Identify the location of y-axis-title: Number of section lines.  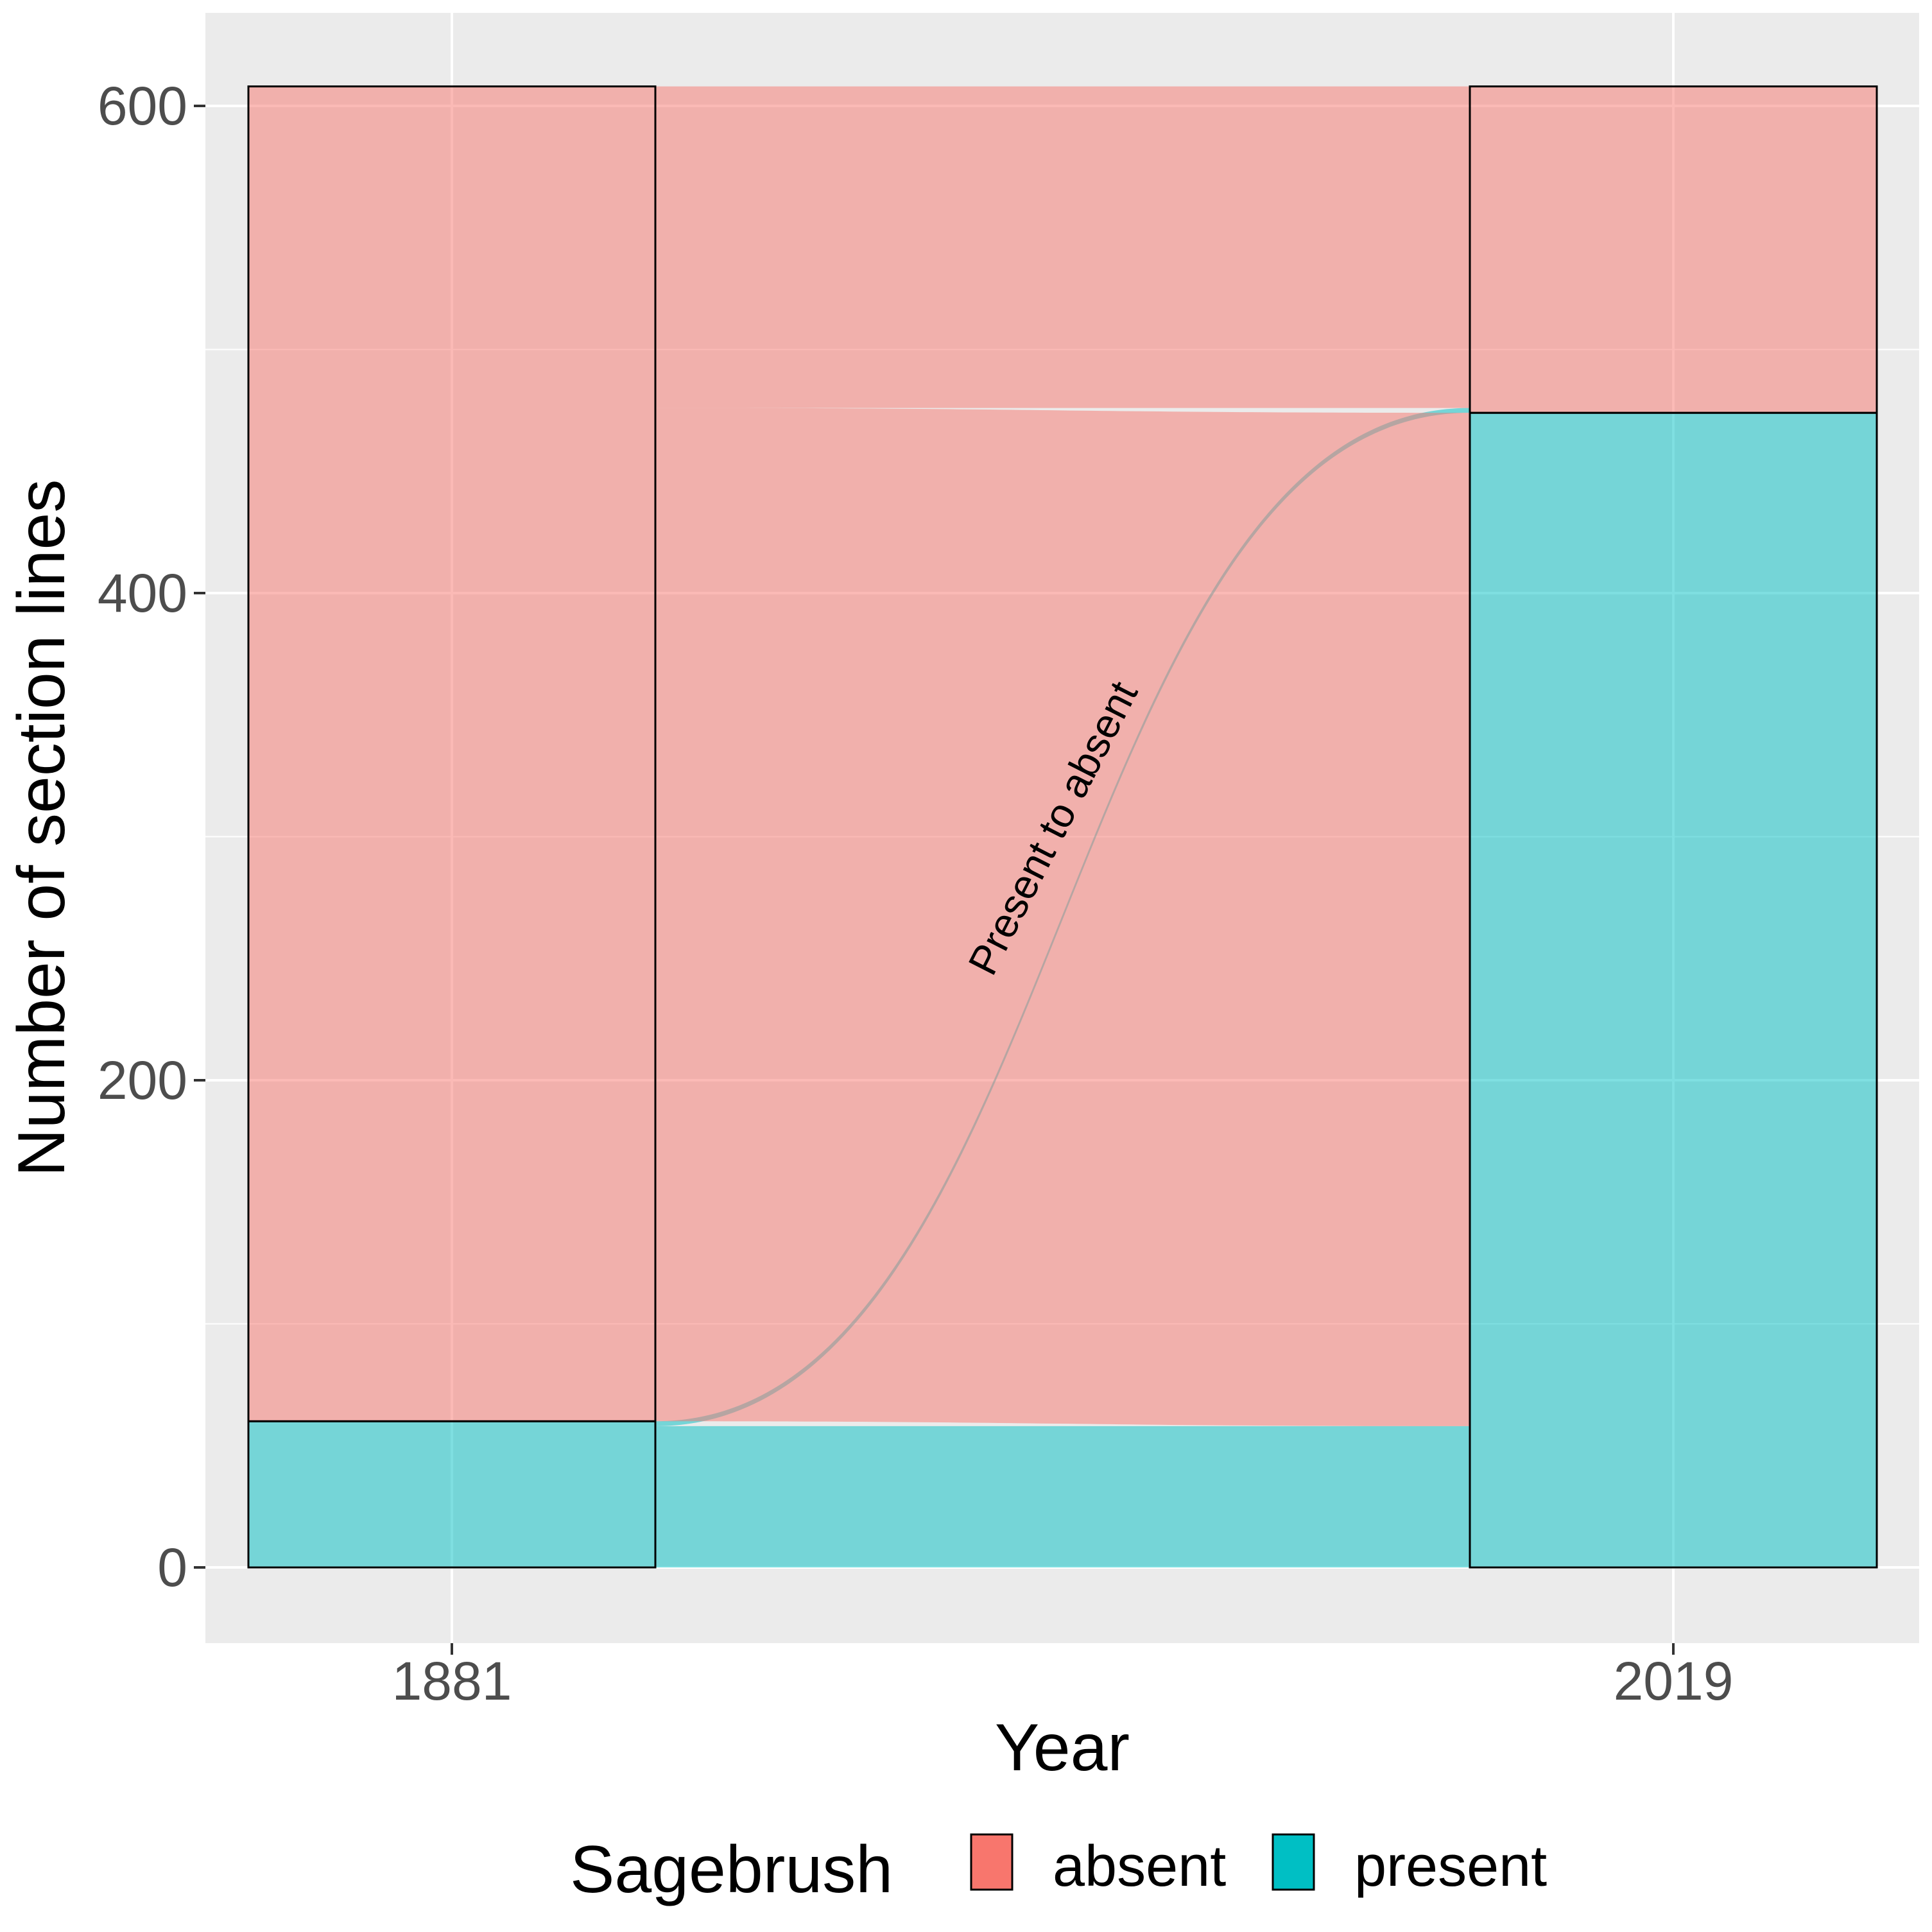
(41, 828).